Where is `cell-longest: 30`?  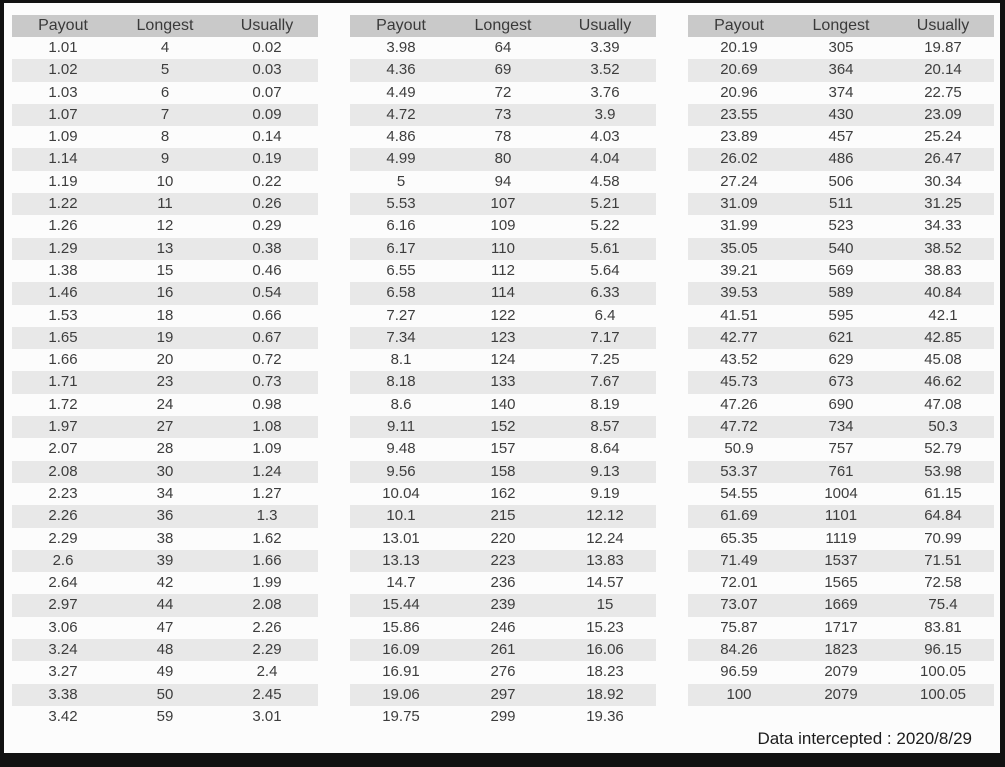 cell-longest: 30 is located at coordinates (165, 471).